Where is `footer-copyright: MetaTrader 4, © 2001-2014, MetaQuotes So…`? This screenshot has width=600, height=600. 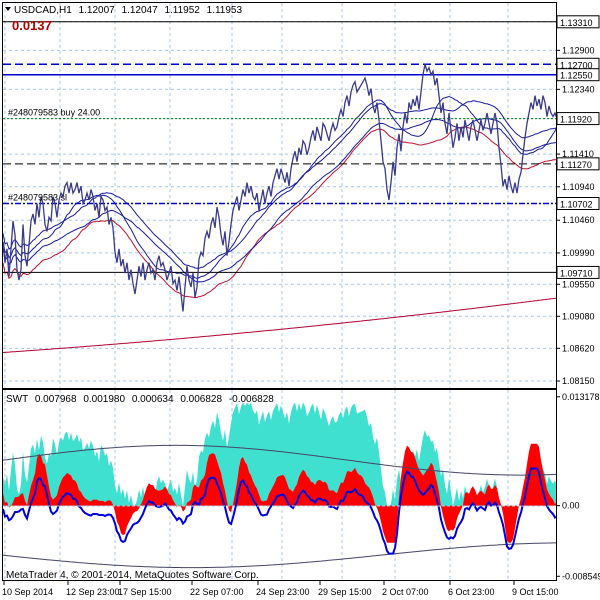
footer-copyright: MetaTrader 4, © 2001-2014, MetaQuotes So… is located at coordinates (132, 575).